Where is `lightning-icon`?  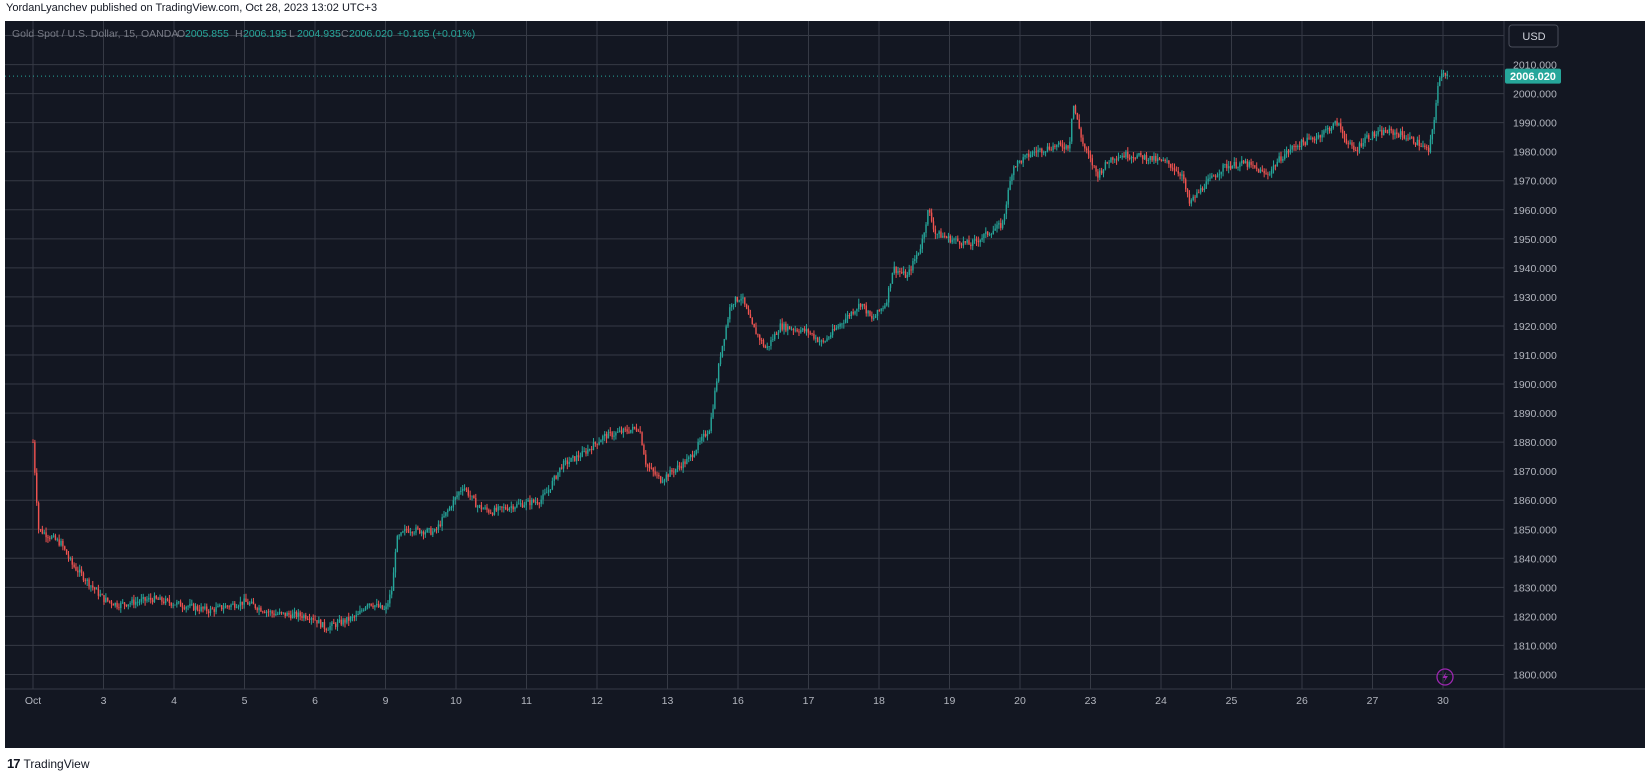
lightning-icon is located at coordinates (1445, 677).